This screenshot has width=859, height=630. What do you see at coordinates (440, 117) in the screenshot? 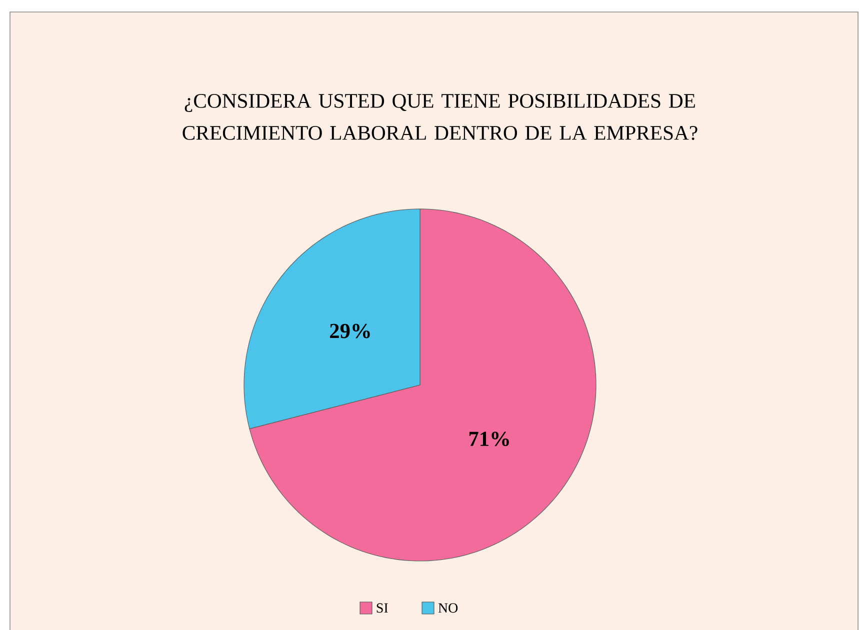
I see `chart-title: ¿CONSIDERA USTED QUE TIENE POSIBILIDADES DE CRECIMIENTO LABORAL DENTRO DE LA EMPRESA?` at bounding box center [440, 117].